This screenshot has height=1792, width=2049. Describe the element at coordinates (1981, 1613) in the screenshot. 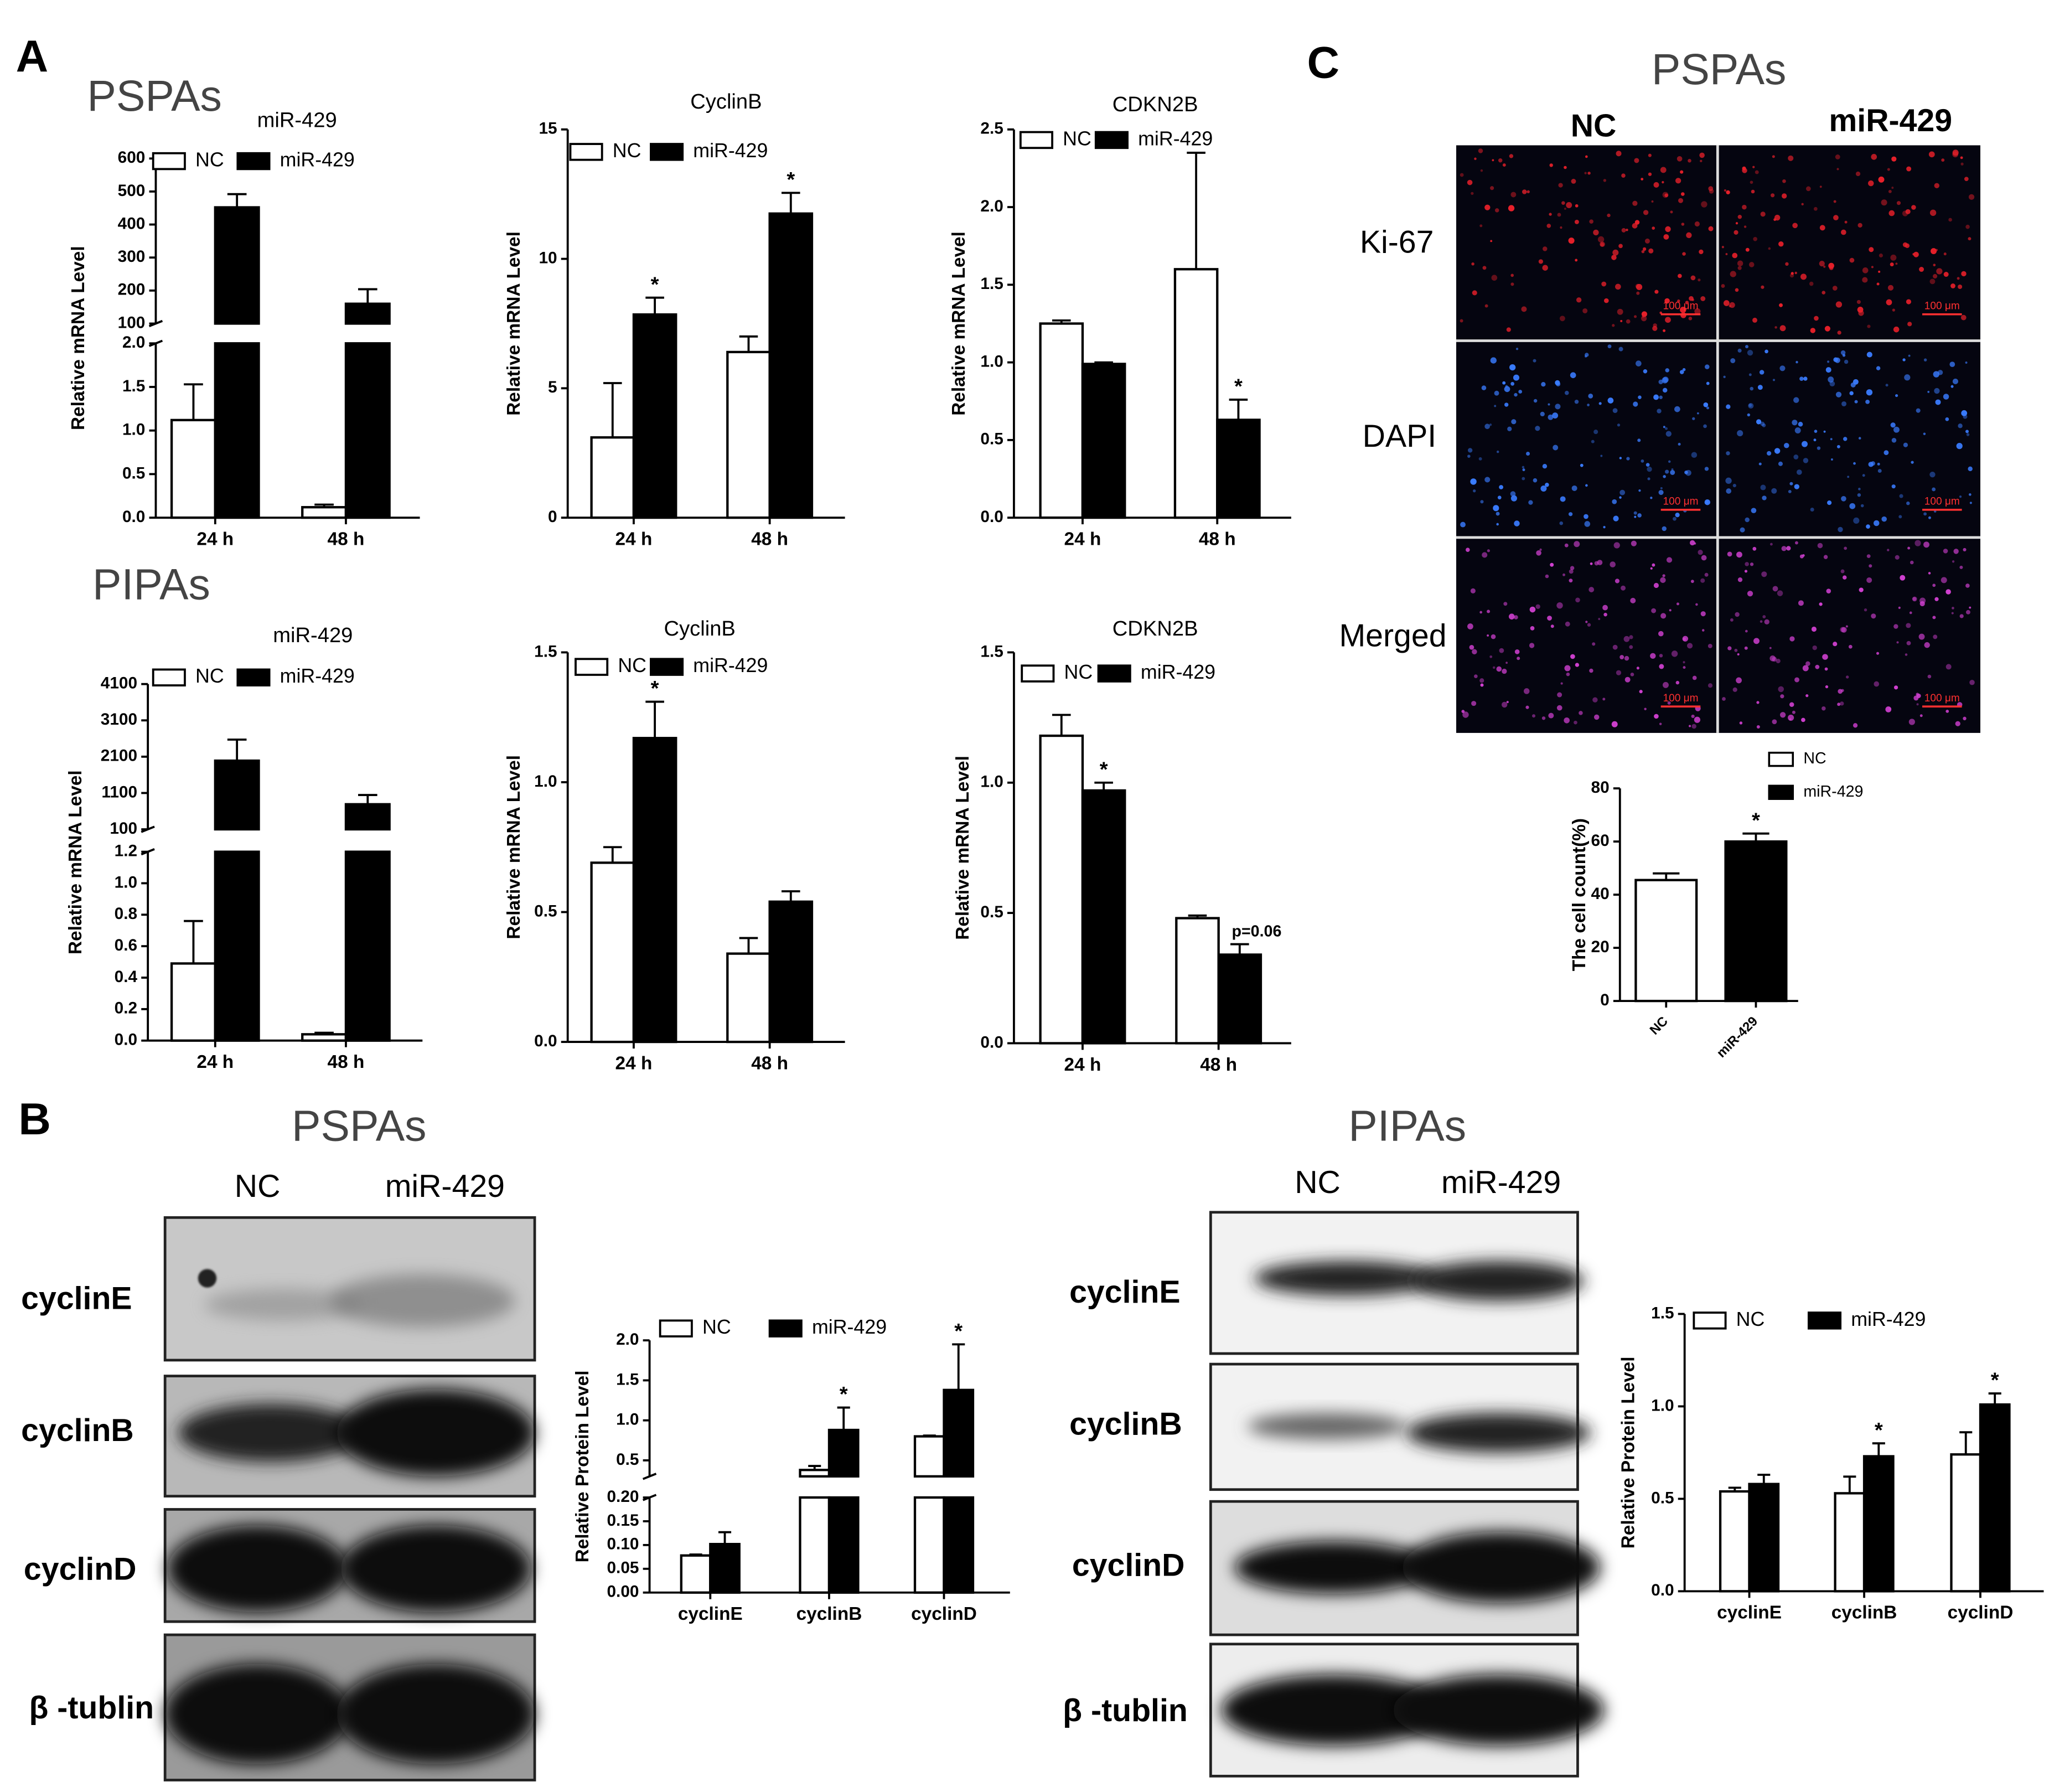

I see `x-tick-label: cyclinD` at that location.